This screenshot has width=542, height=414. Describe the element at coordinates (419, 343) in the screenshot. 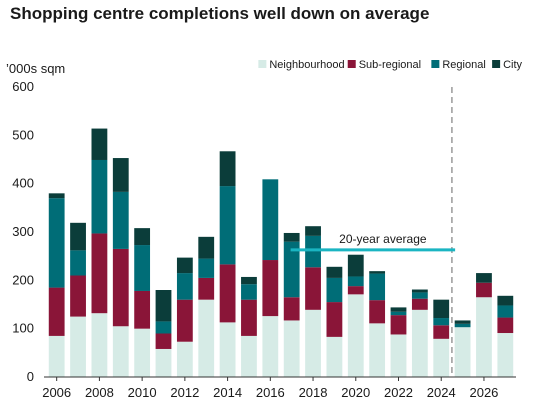

I see `bar-segment-neighbourhood-2023` at that location.